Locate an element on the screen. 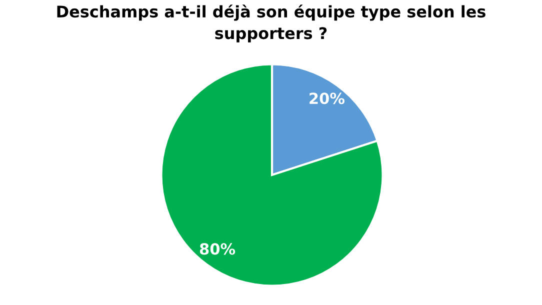 The width and height of the screenshot is (542, 305). chart-title: Deschamps a-t-il déjà son équipe type selon les supporters ? is located at coordinates (271, 23).